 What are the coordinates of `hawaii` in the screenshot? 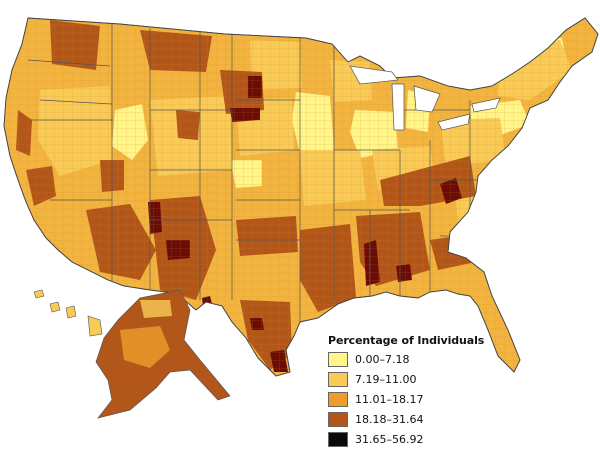 It's located at (68, 313).